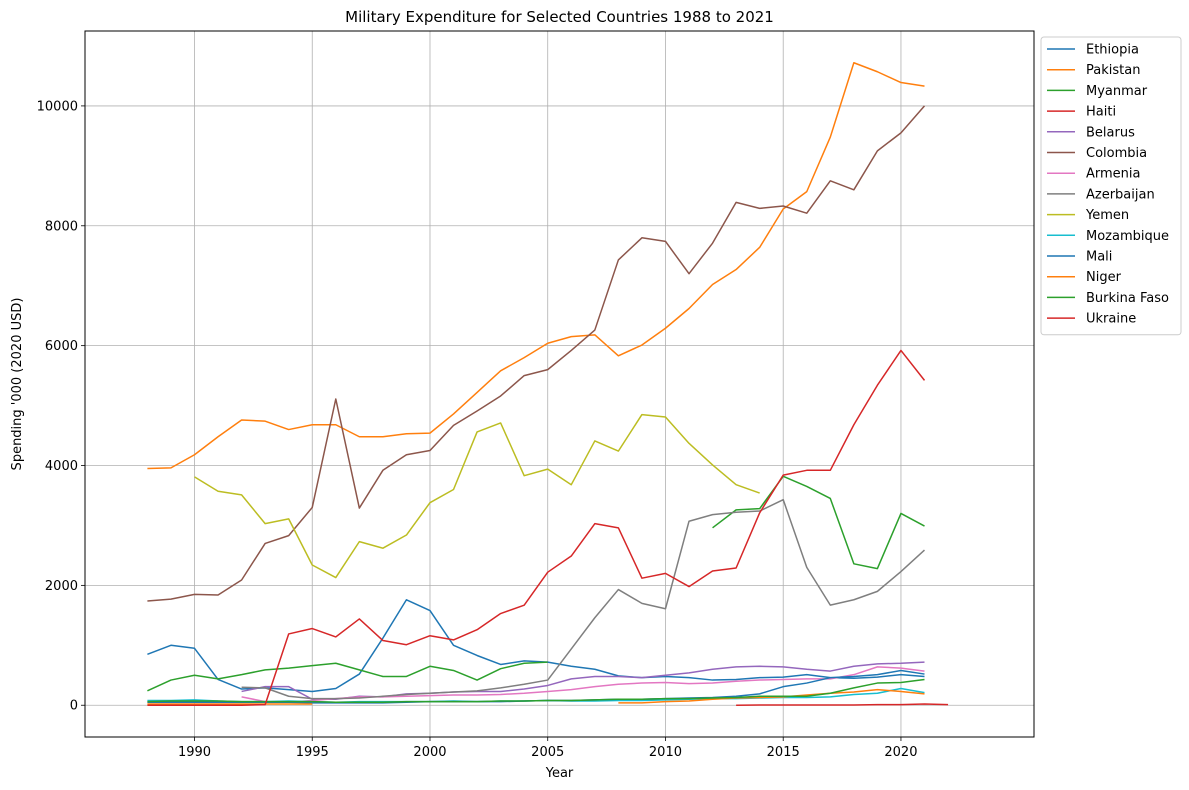  I want to click on legend-label-niger: Niger, so click(1104, 277).